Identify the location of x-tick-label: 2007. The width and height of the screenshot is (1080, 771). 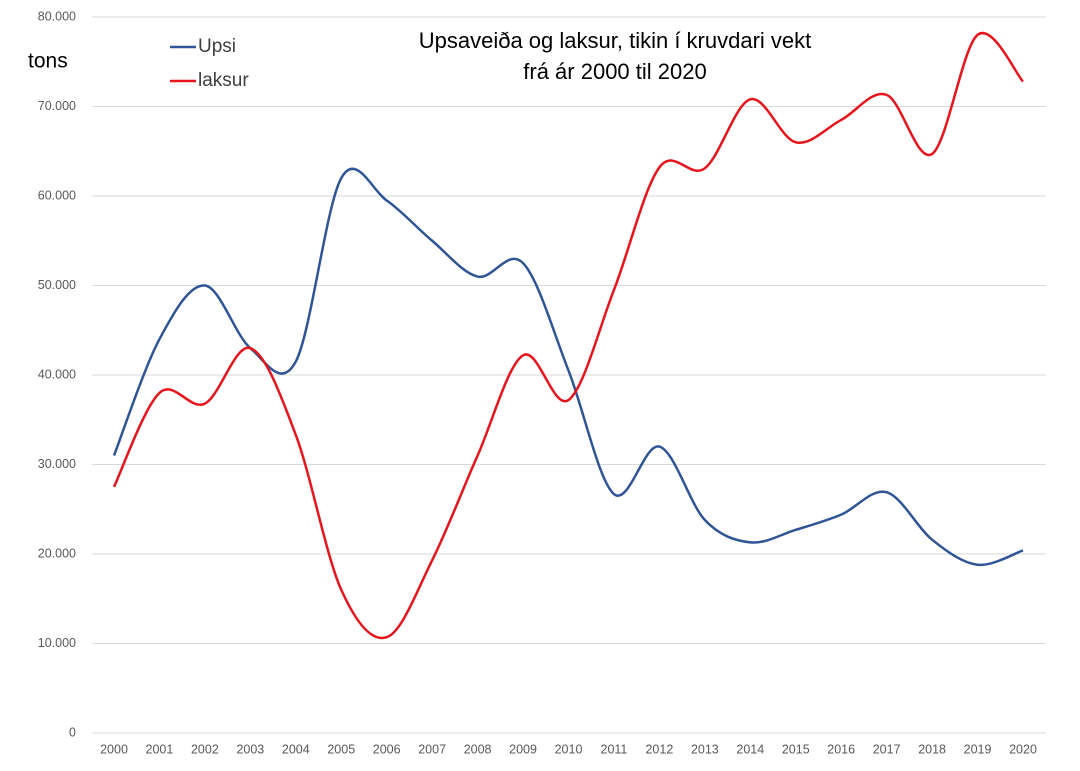
(432, 749).